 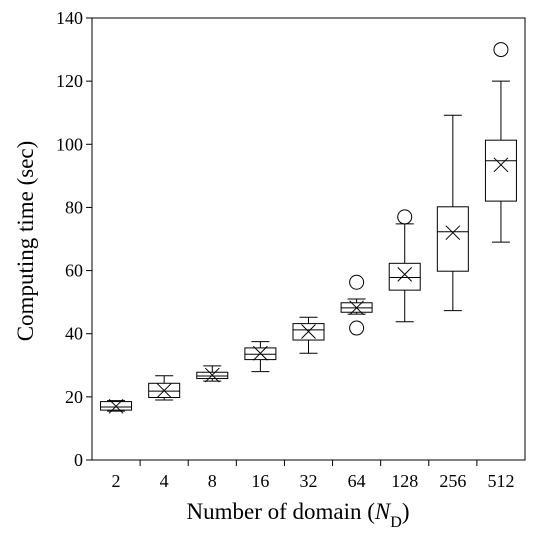 I want to click on x-tick-label: 128, so click(x=404, y=481).